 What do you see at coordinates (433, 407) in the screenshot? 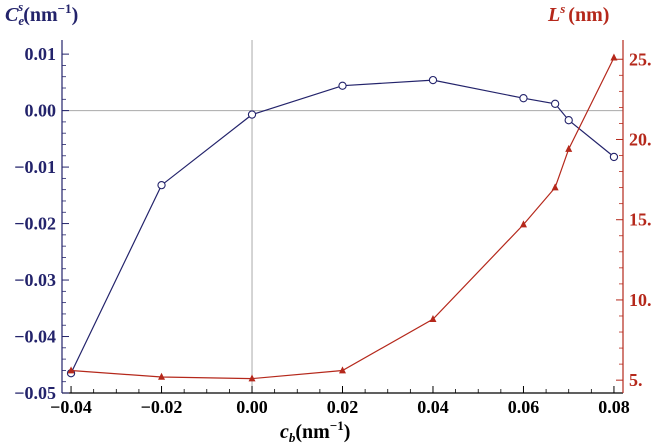
I see `x-tick-label: 0.04` at bounding box center [433, 407].